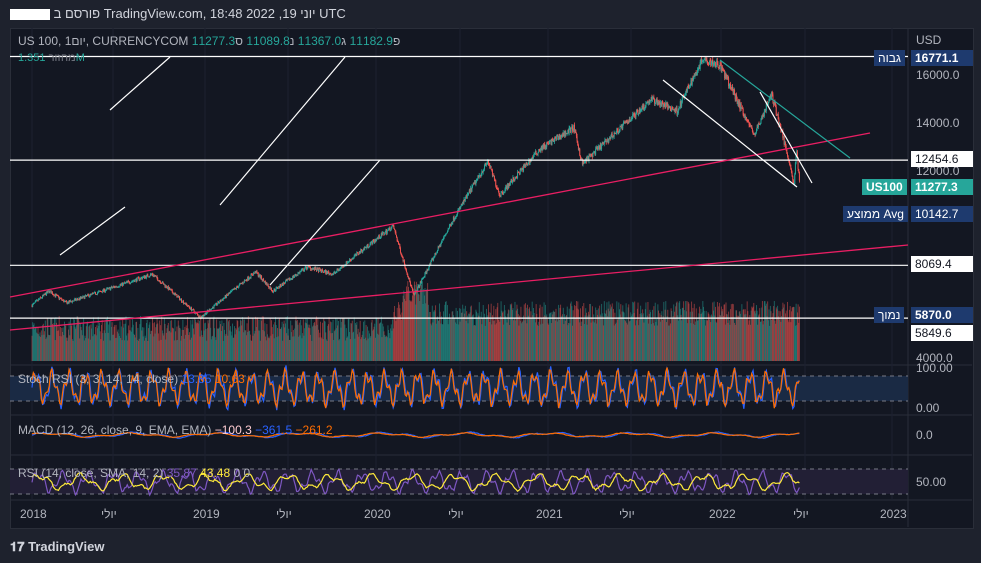  Describe the element at coordinates (91, 473) in the screenshot. I see `rsi-label: RSI (14, close, SMA, 14, 2)` at that location.